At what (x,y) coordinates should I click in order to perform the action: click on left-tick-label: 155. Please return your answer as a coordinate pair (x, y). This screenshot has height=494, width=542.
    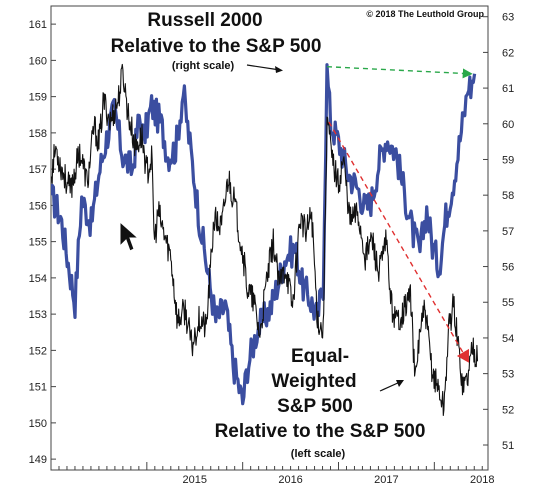
    Looking at the image, I should click on (38, 243).